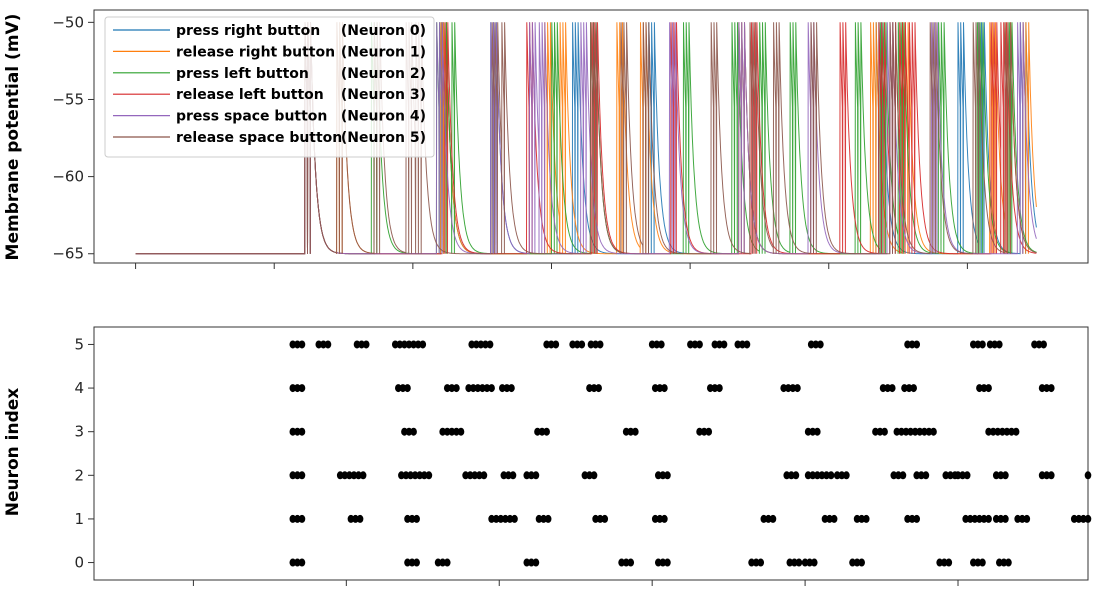  I want to click on legend-tag-neuron-4: (Neuron 4), so click(383, 117).